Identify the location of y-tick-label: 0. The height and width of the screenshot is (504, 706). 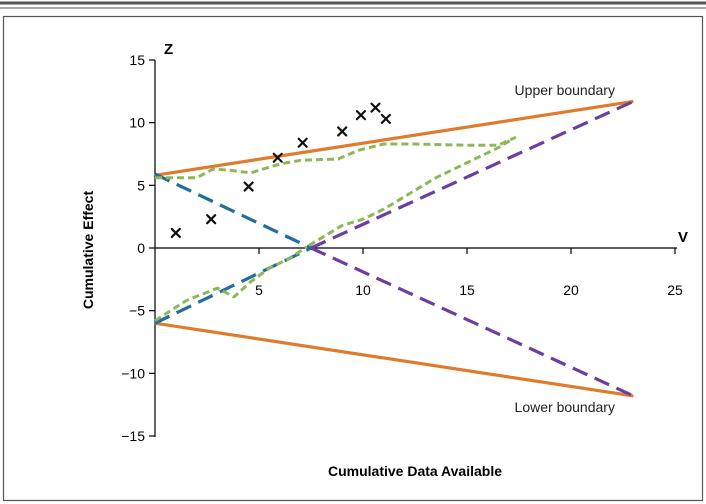
(141, 248).